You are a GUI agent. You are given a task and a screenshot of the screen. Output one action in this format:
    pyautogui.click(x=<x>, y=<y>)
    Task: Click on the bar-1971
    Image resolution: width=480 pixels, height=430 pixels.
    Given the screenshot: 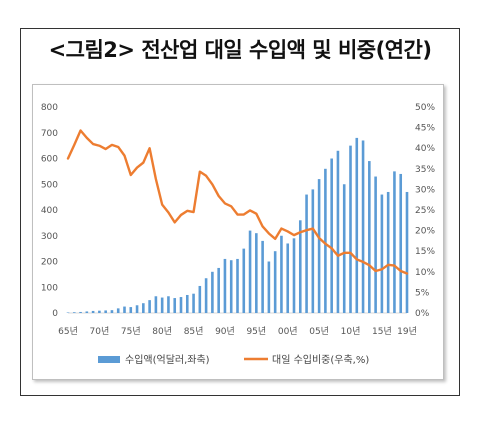 What is the action you would take?
    pyautogui.click(x=105, y=311)
    